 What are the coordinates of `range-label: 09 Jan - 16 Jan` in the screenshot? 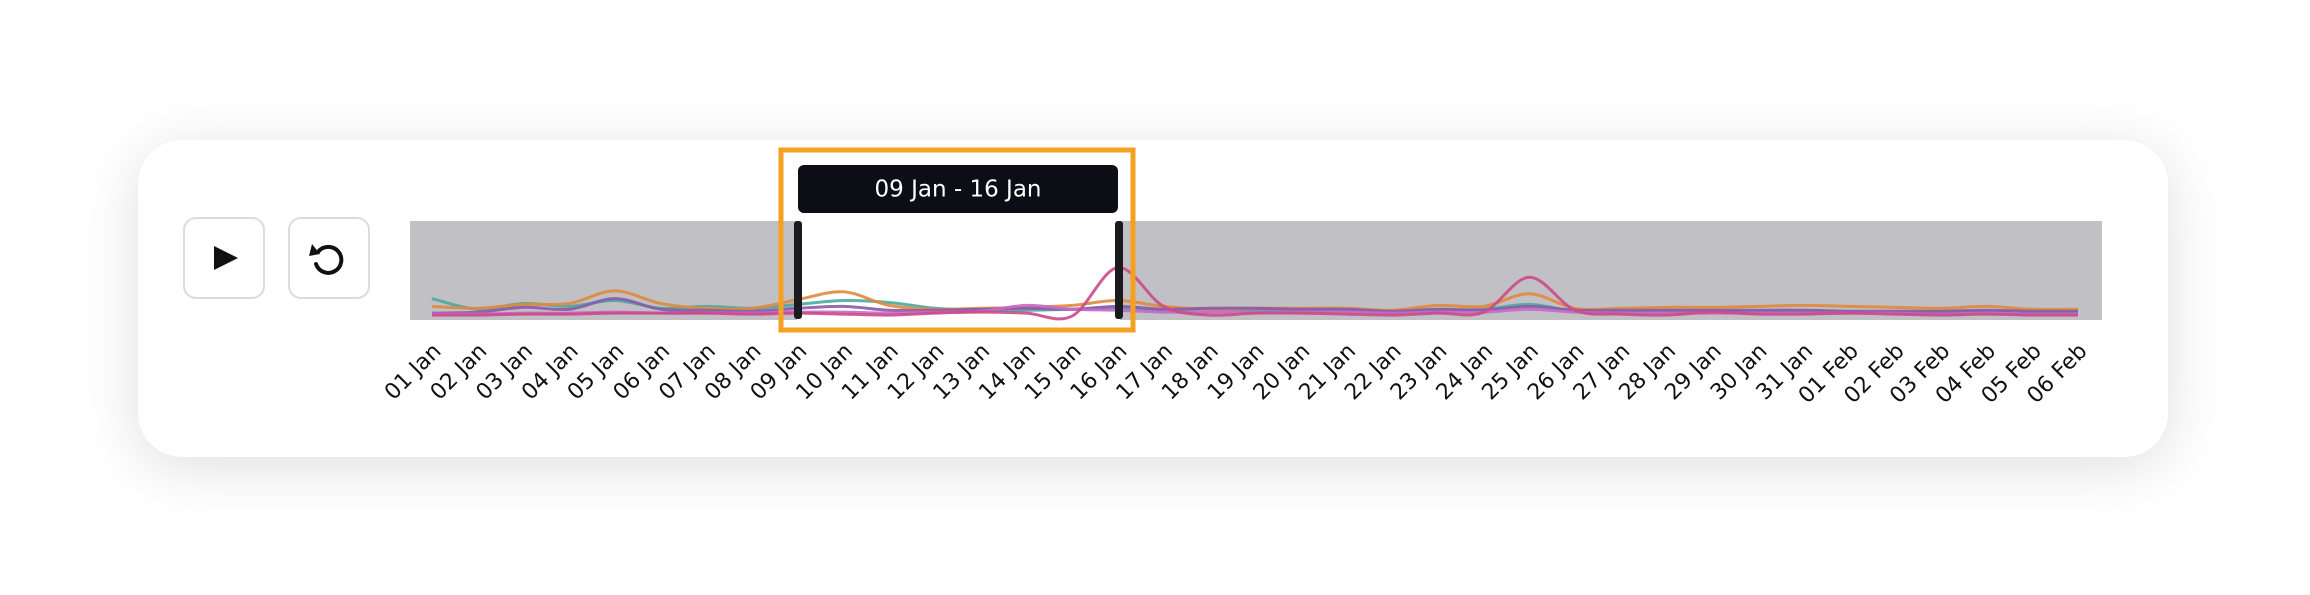 It's located at (958, 190).